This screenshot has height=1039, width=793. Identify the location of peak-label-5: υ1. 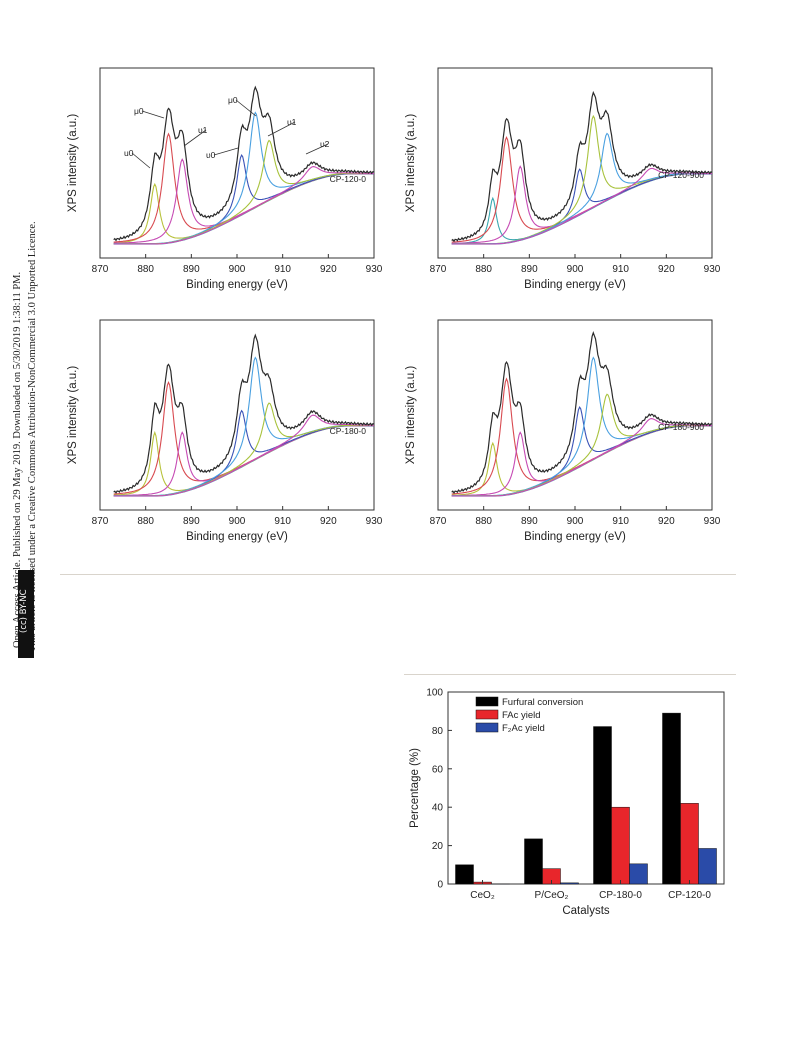
(292, 122).